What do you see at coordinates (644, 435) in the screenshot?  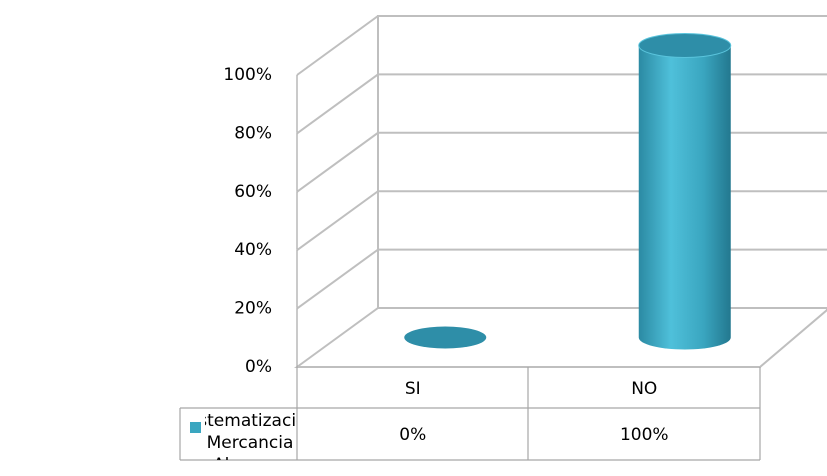 I see `table-value: 100%` at bounding box center [644, 435].